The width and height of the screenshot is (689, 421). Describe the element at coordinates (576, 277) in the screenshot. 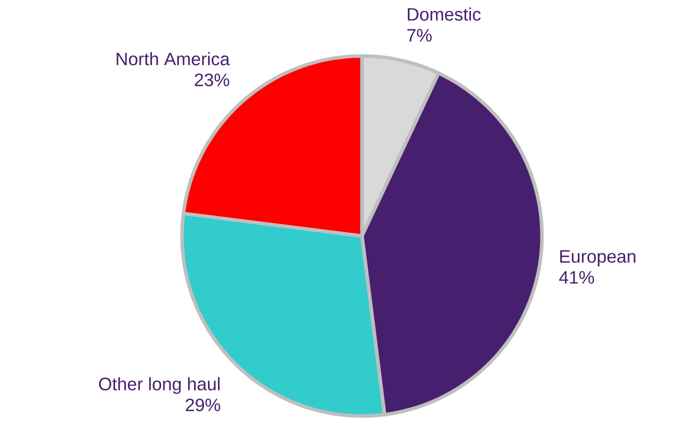

I see `data-label: 41%` at that location.